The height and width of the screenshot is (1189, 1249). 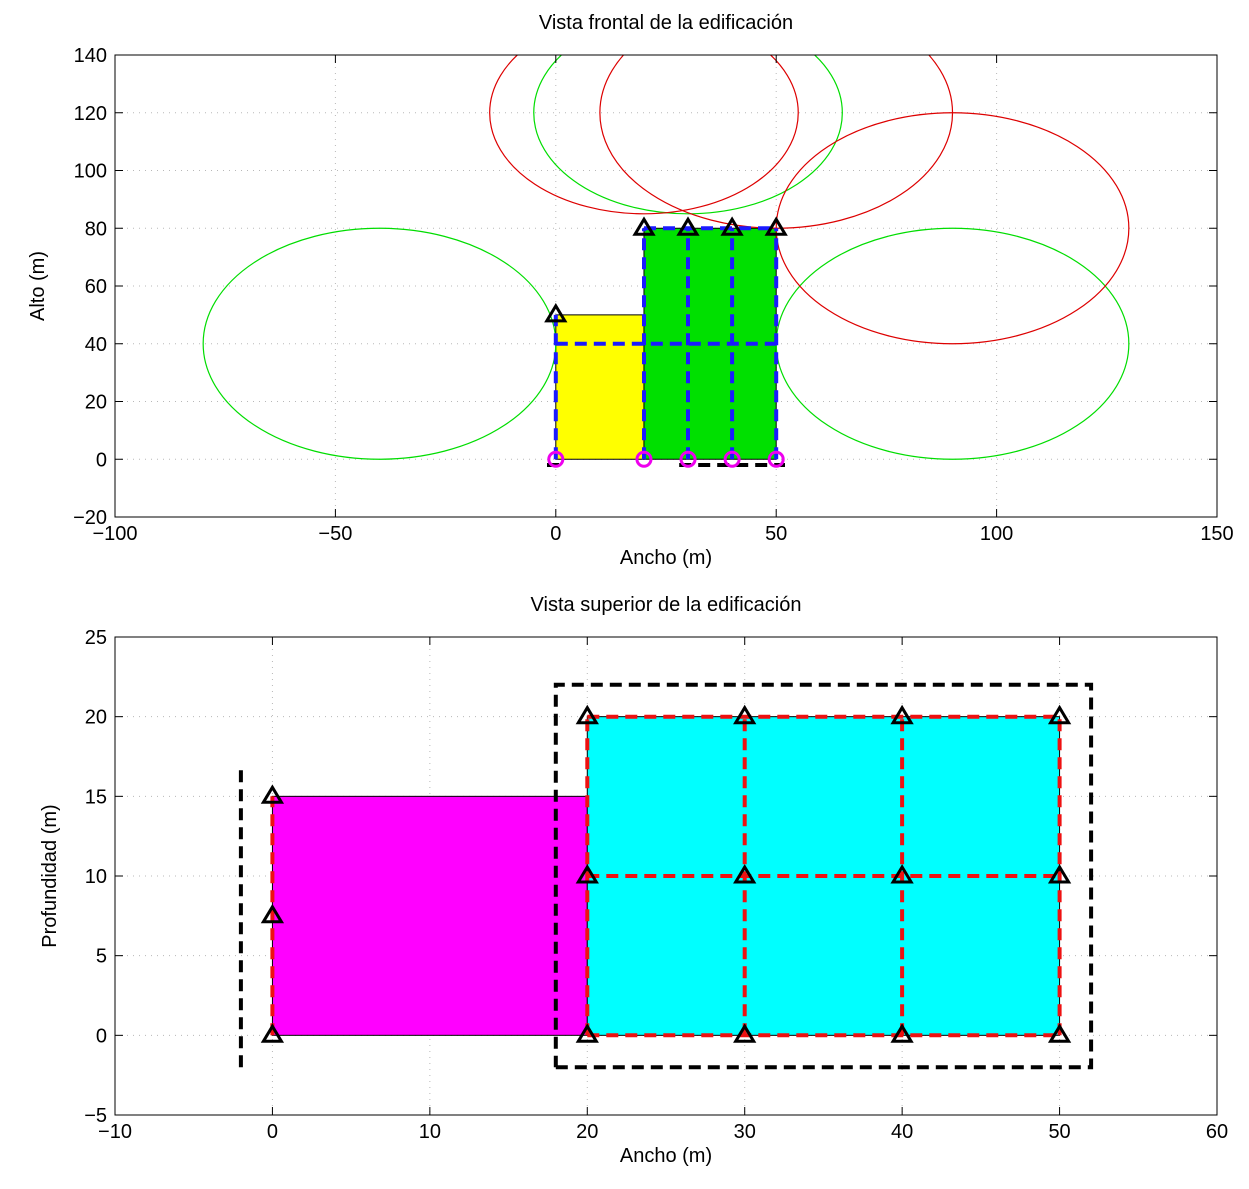 What do you see at coordinates (50, 875) in the screenshot?
I see `top-view-y-axis-label: Profundidad (m)` at bounding box center [50, 875].